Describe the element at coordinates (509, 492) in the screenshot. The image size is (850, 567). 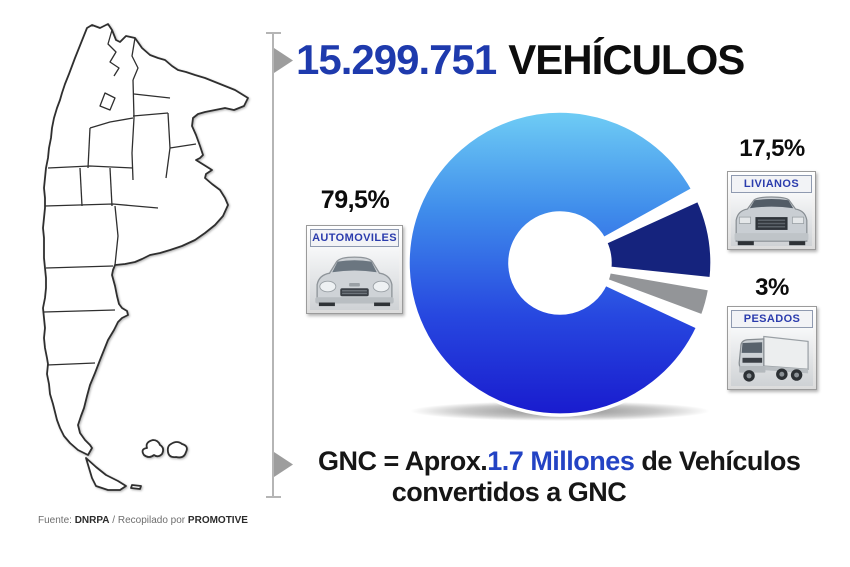
I see `gnc-line2: convertidos a GNC` at that location.